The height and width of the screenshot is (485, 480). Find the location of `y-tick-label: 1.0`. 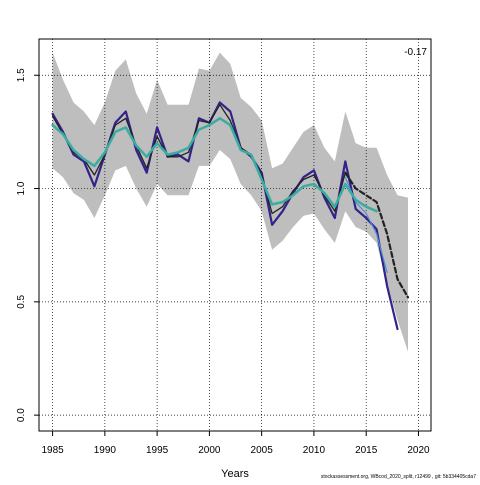

y-tick-label: 1.0 is located at coordinates (21, 188).